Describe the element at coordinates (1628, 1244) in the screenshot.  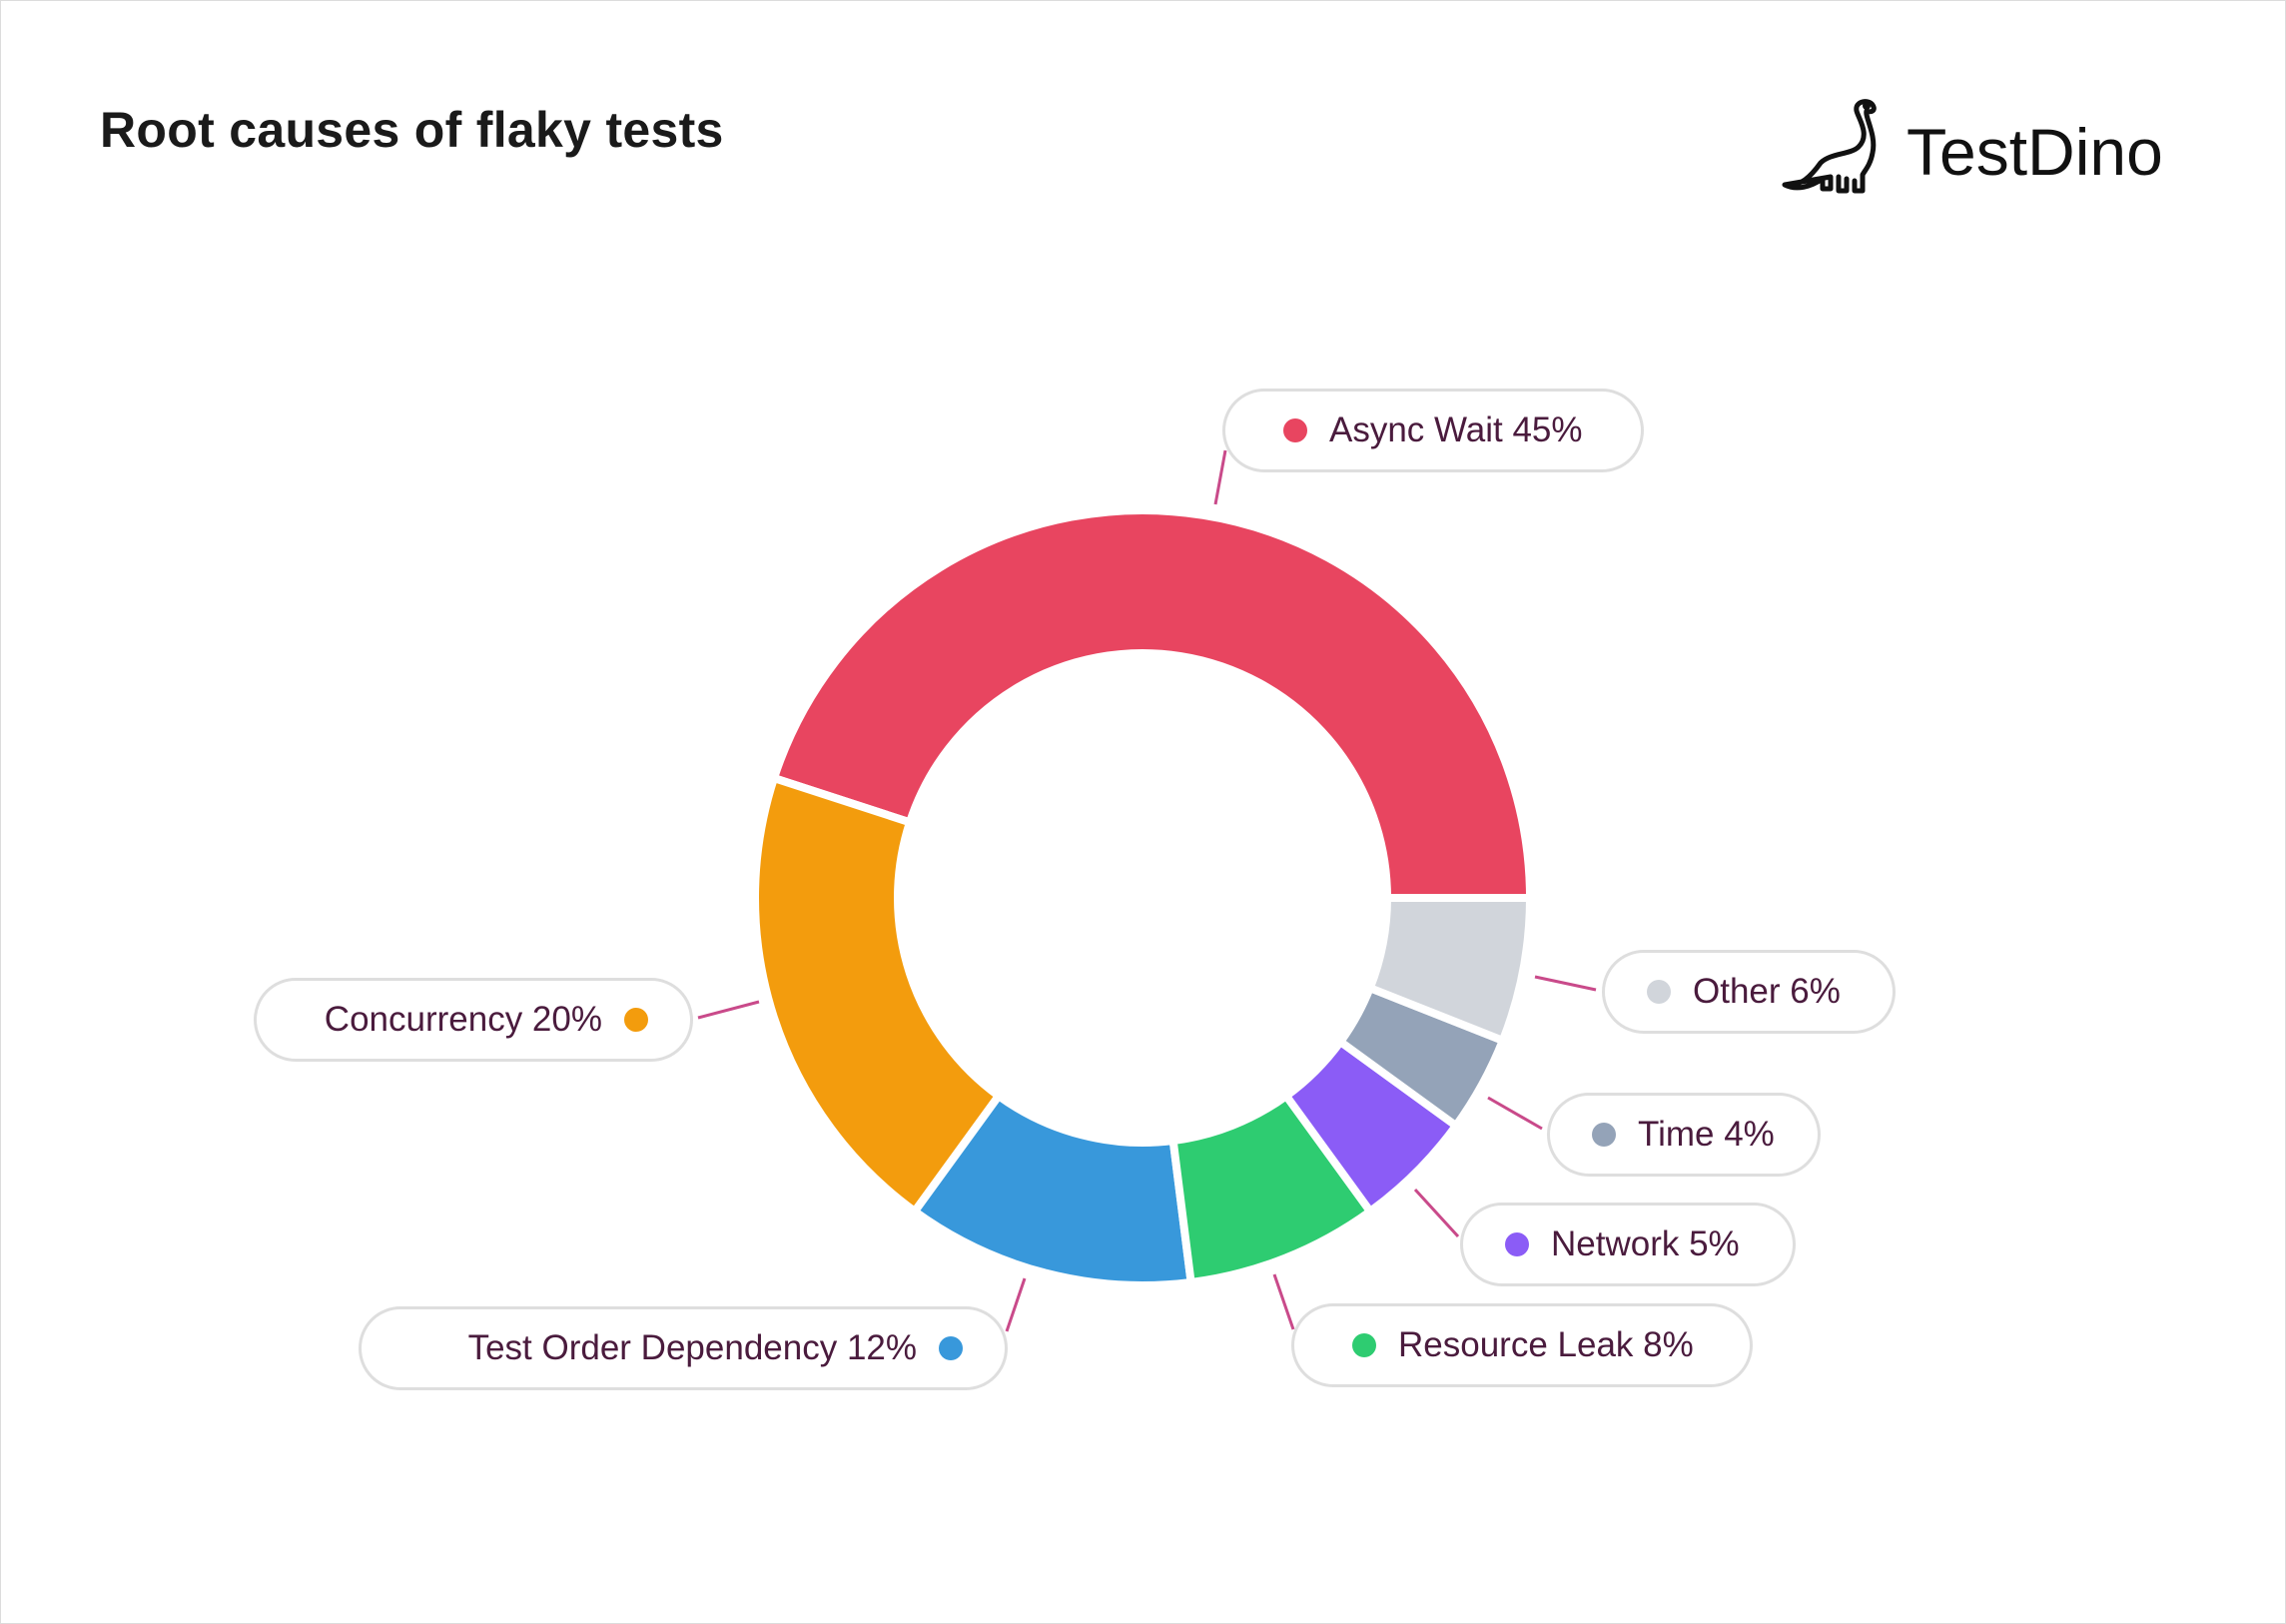
I see `legend-label-network: Network 5%` at that location.